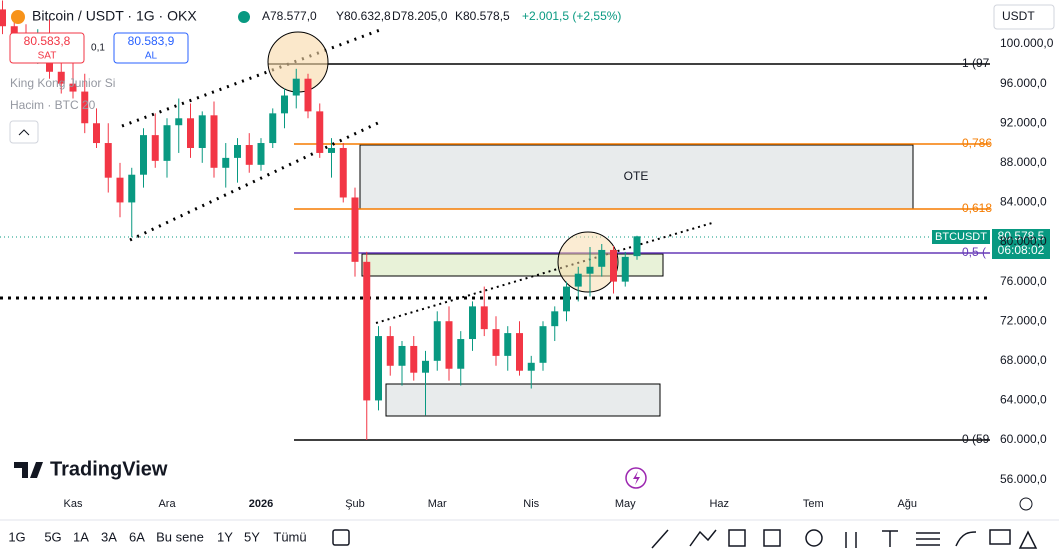 The height and width of the screenshot is (550, 1059). Describe the element at coordinates (719, 504) in the screenshot. I see `x-tick-label: Haz` at that location.